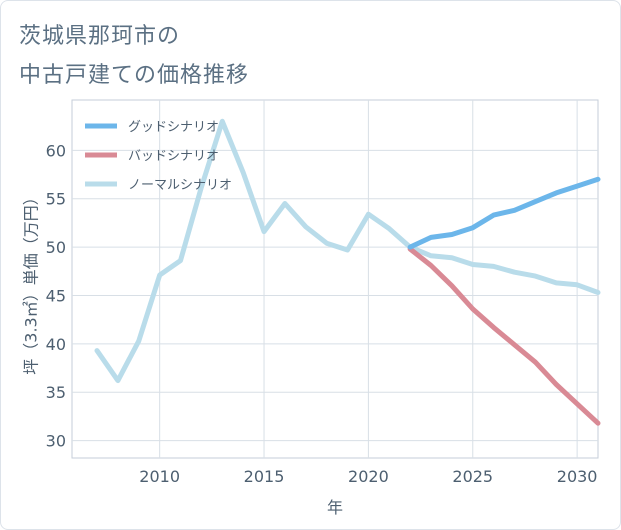 This screenshot has width=621, height=530. Describe the element at coordinates (56, 150) in the screenshot. I see `y-tick-label: 60` at that location.